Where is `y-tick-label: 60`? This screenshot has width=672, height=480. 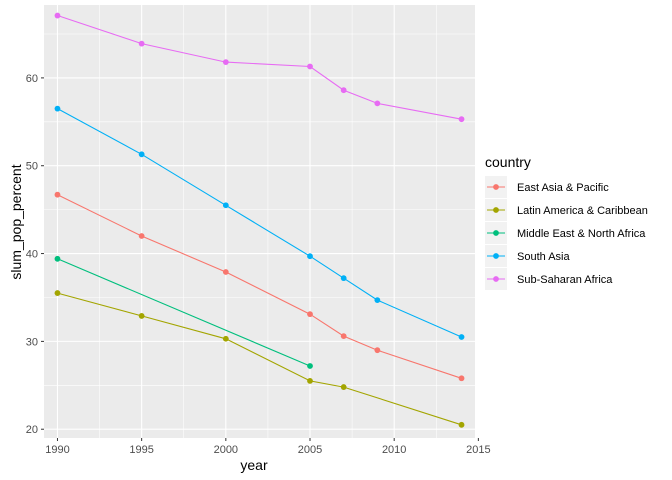
y-tick-label: 60 is located at coordinates (32, 79).